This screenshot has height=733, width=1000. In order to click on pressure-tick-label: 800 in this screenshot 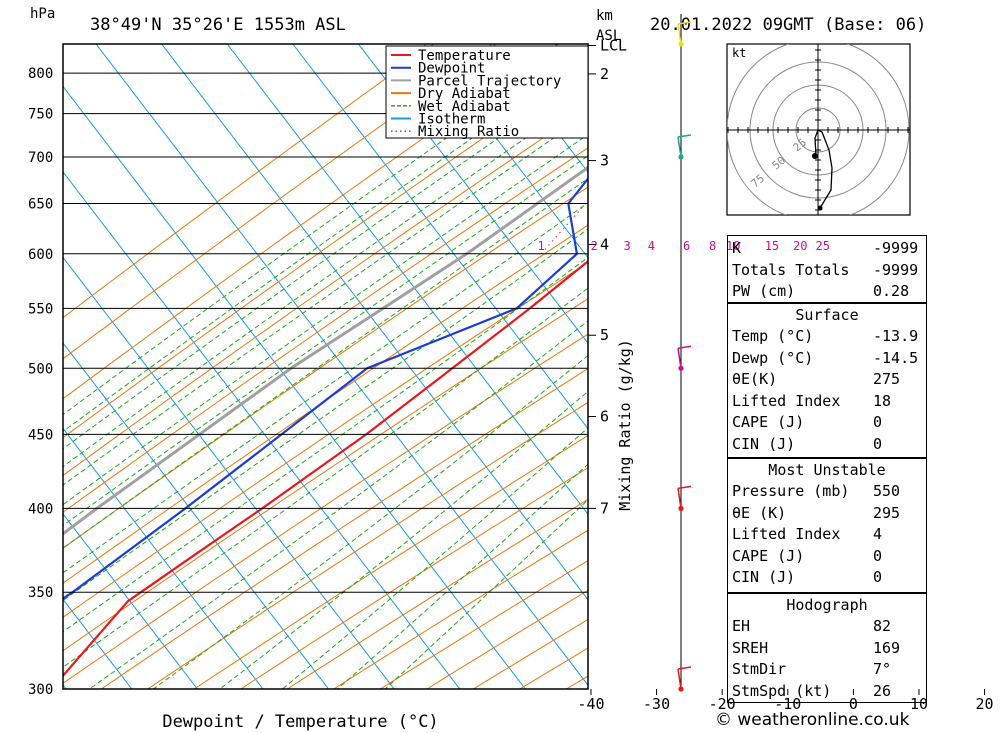, I will do `click(40, 74)`.